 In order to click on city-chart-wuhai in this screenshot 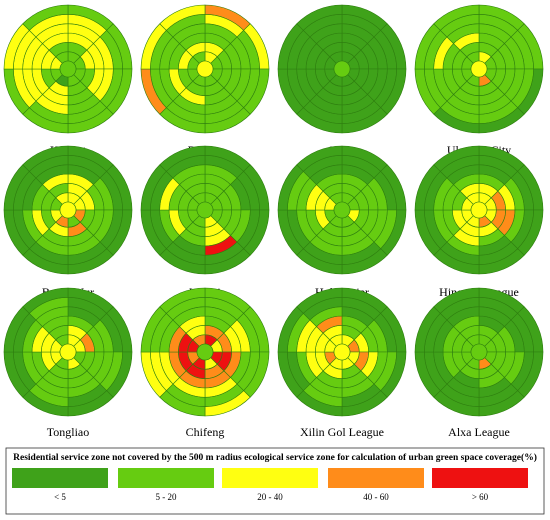, I will do `click(205, 210)`.